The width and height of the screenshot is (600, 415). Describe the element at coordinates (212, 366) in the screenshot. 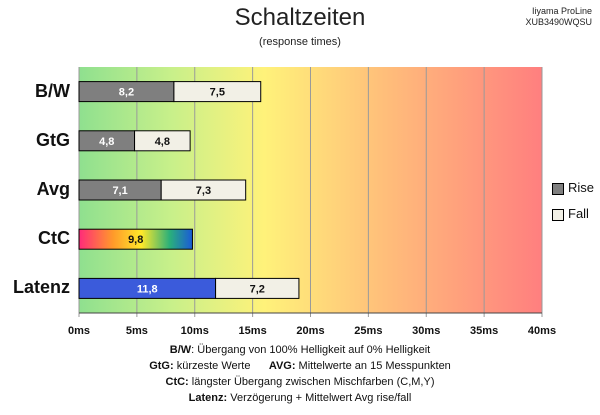

I see `footnote-gtg-text: kürzeste Werte` at that location.